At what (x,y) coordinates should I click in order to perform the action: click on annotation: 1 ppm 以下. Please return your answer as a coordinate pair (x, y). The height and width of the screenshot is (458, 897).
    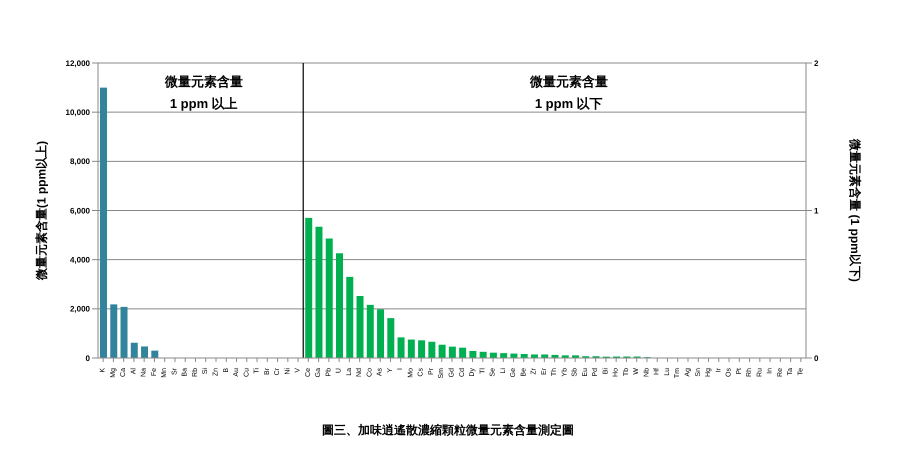
    Looking at the image, I should click on (569, 104).